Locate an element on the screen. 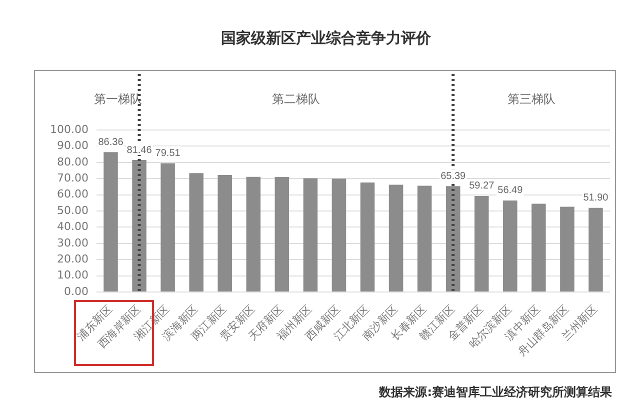 This screenshot has height=414, width=640. y-tick-label: 20.00 is located at coordinates (72, 259).